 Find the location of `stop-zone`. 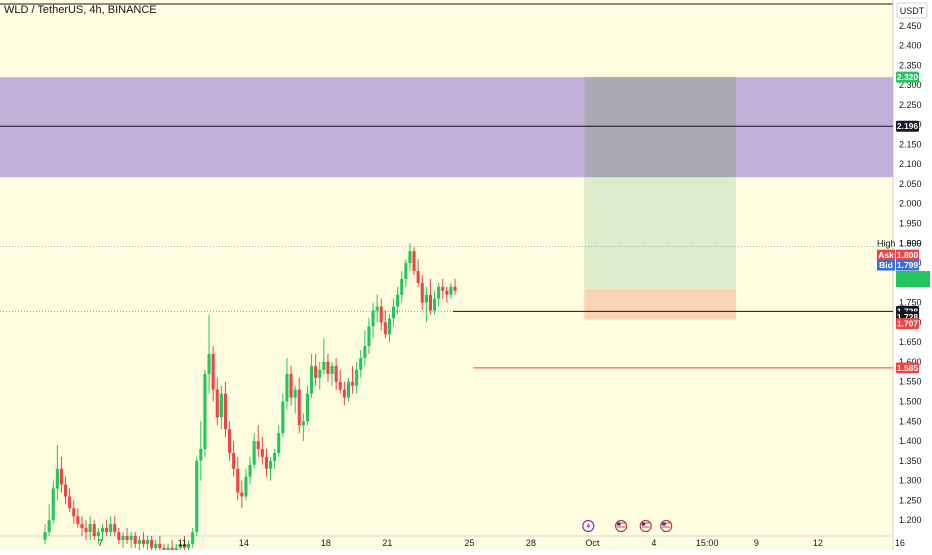

stop-zone is located at coordinates (660, 304).